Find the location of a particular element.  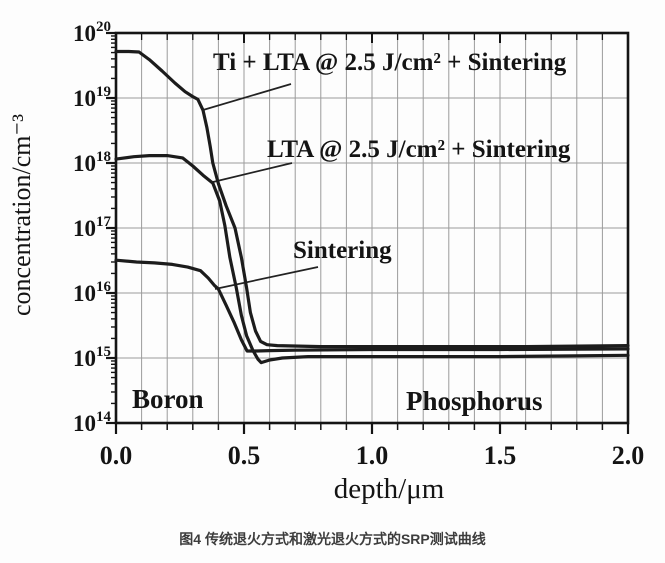

x-axis-label: depth/μm is located at coordinates (389, 489).